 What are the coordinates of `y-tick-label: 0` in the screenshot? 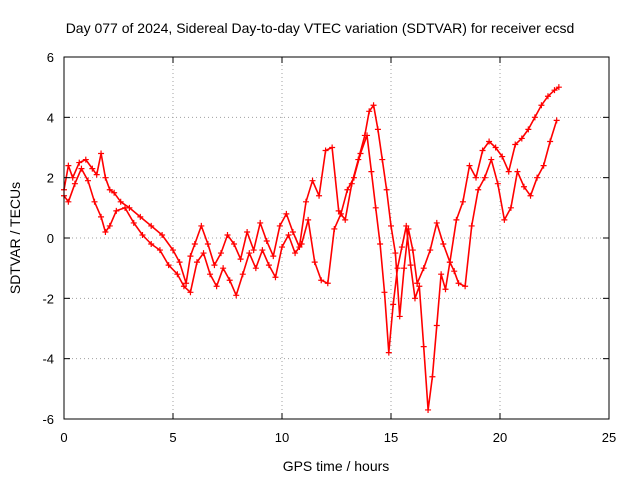 It's located at (50, 238).